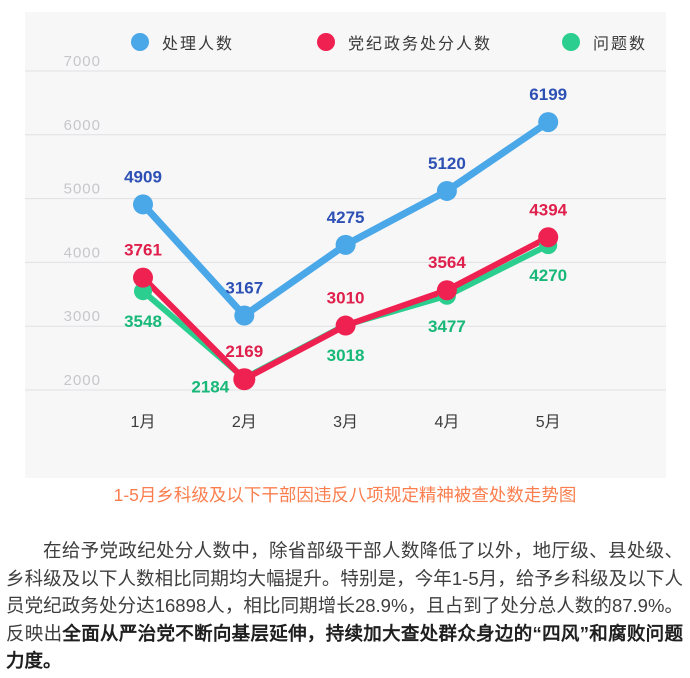 Image resolution: width=690 pixels, height=678 pixels. I want to click on chart-caption: 1-5月乡科级及以下干部因违反八项规定精神被查处数走势图, so click(345, 495).